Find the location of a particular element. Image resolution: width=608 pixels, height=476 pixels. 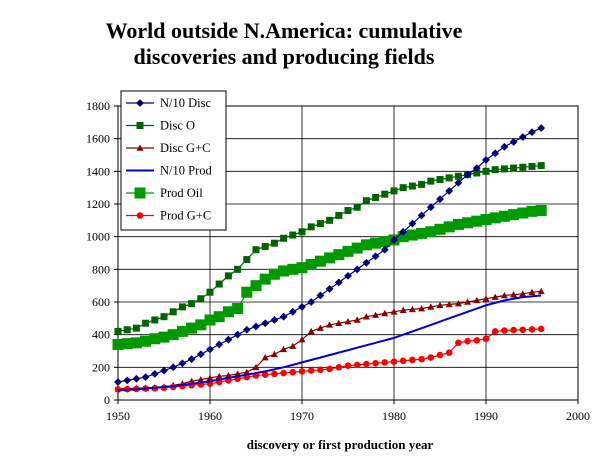

x-tick-label: 1950 is located at coordinates (118, 416).